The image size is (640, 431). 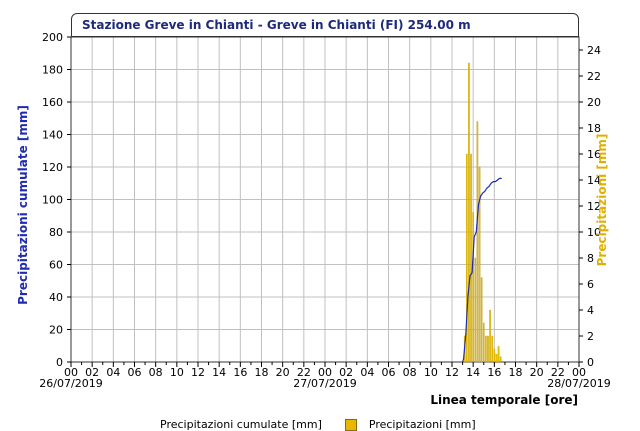 I want to click on left-tick-label: 0, so click(x=59, y=362).